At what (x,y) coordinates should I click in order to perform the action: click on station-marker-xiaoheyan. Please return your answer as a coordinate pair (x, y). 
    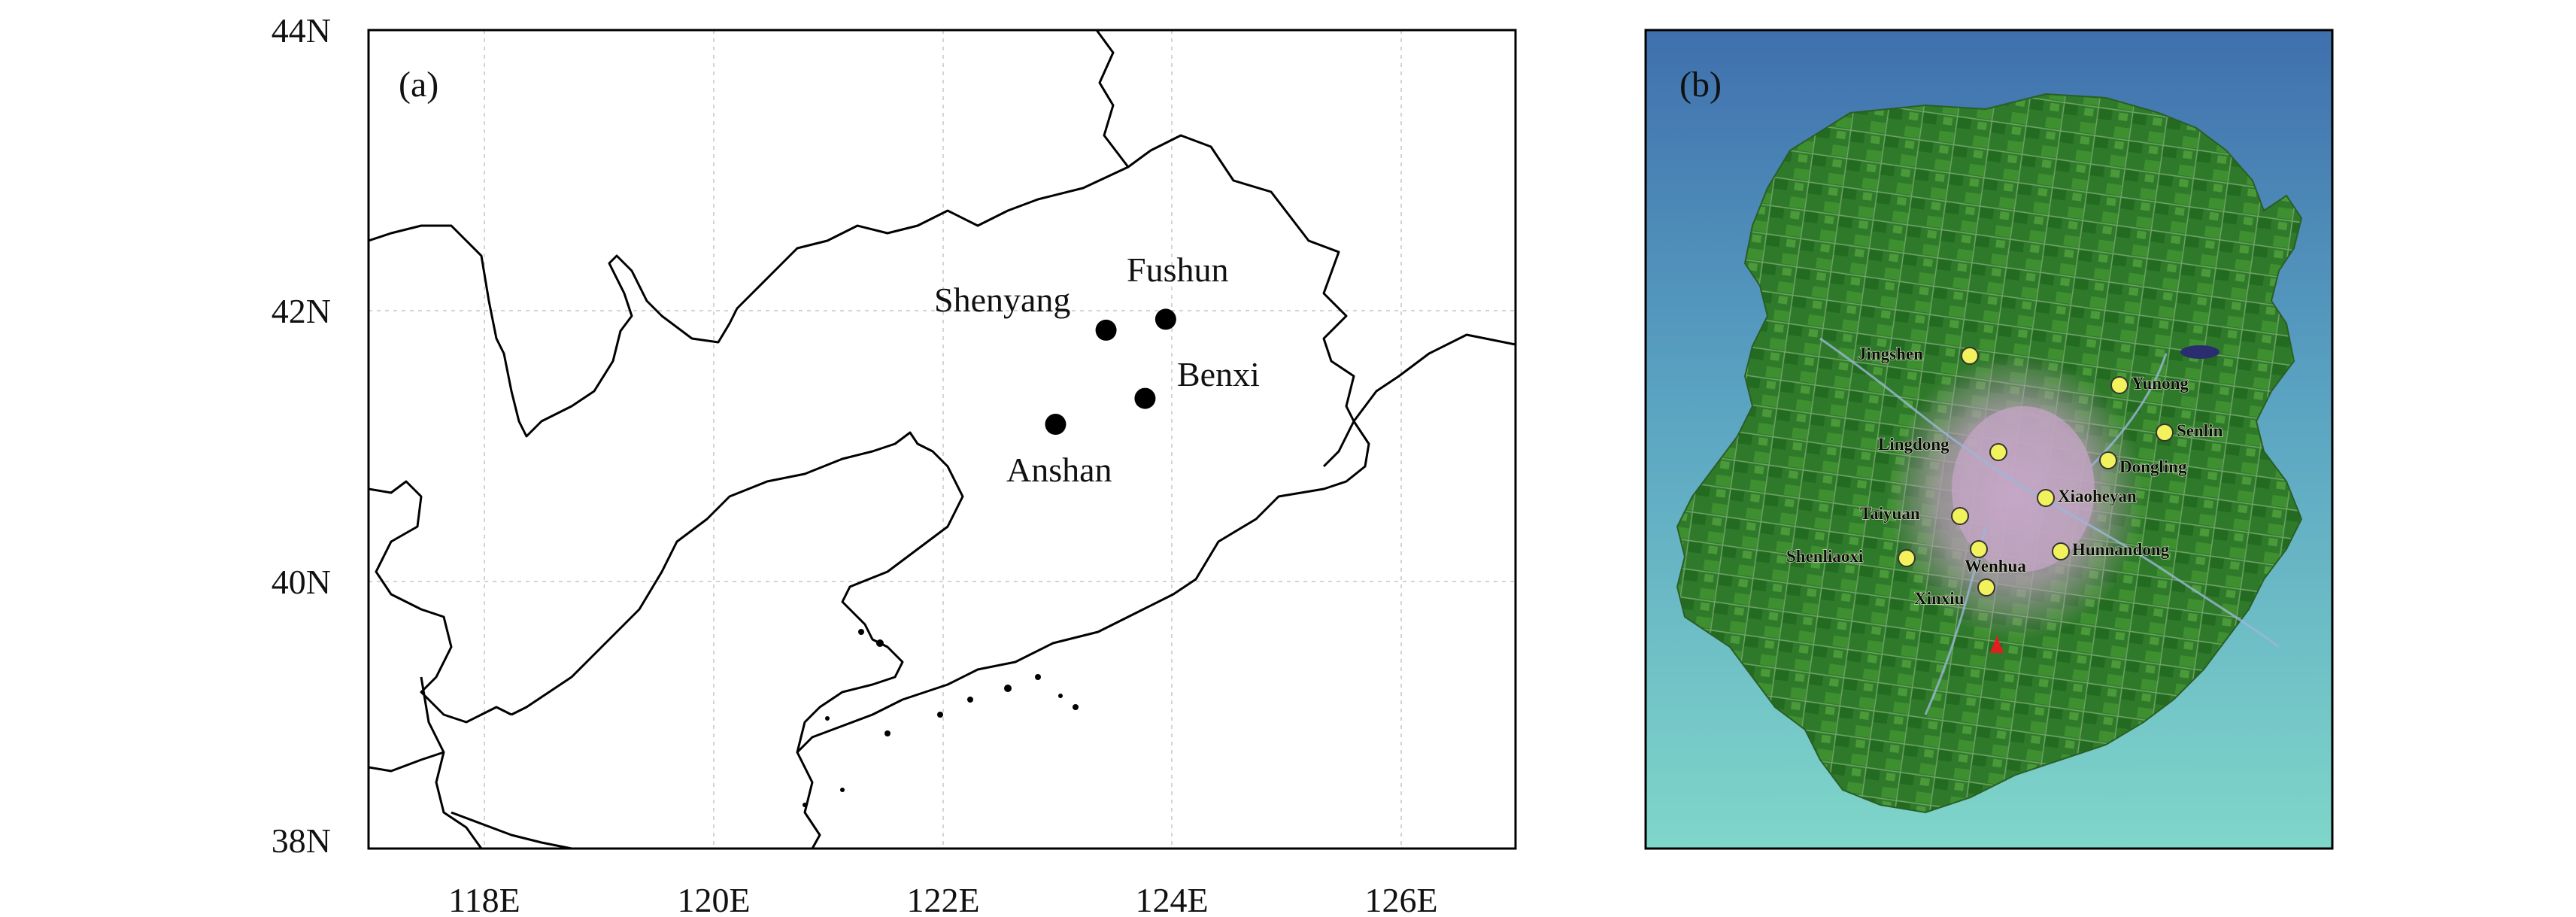
    Looking at the image, I should click on (2046, 498).